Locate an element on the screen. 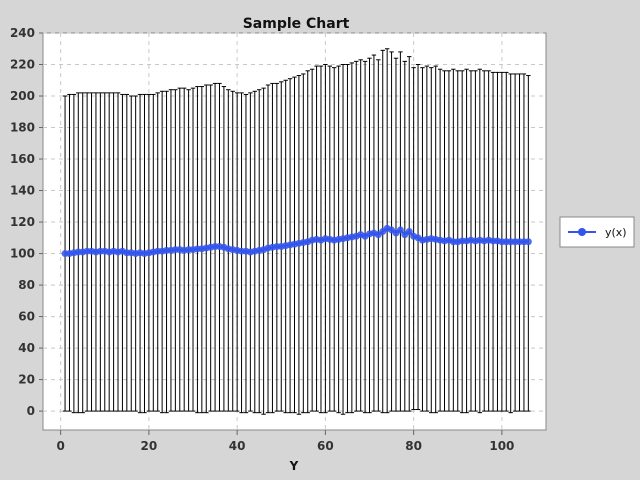  x-tick-label: 0 is located at coordinates (60, 446).